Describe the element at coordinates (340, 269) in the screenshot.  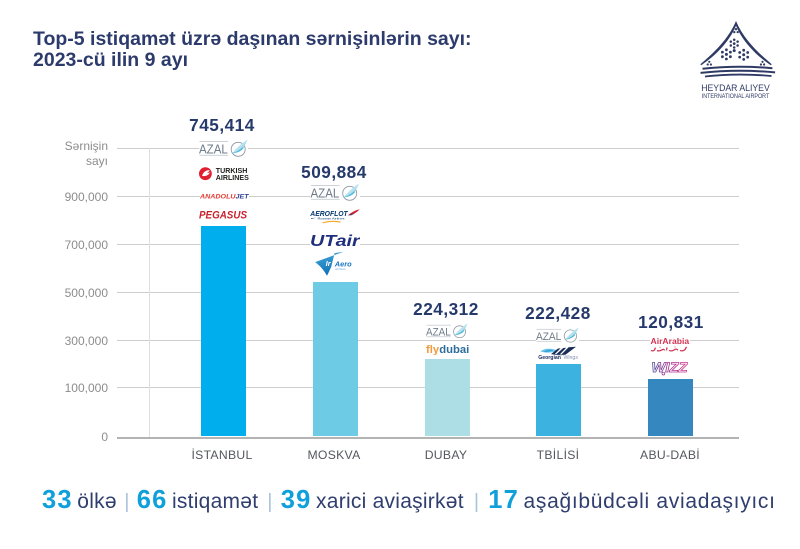
I see `svg-text: airlines` at that location.